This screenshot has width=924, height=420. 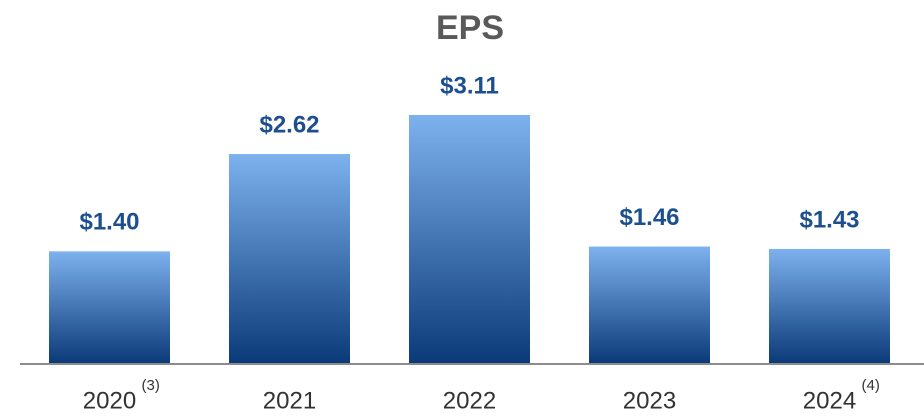 I want to click on value-label: $1.43, so click(x=829, y=219).